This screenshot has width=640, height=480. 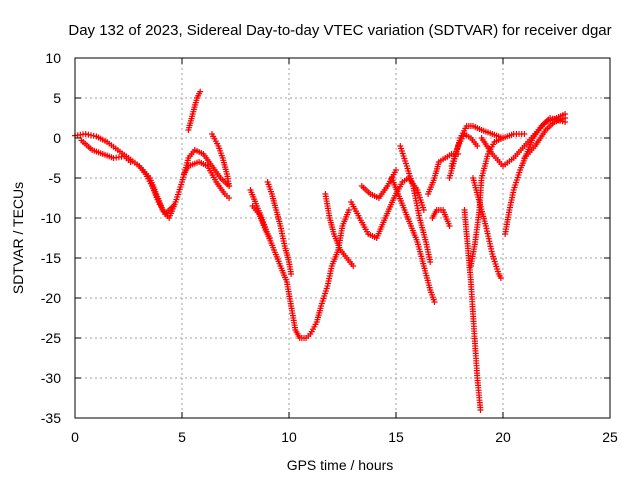 I want to click on x-tick-label: 10, so click(x=289, y=437).